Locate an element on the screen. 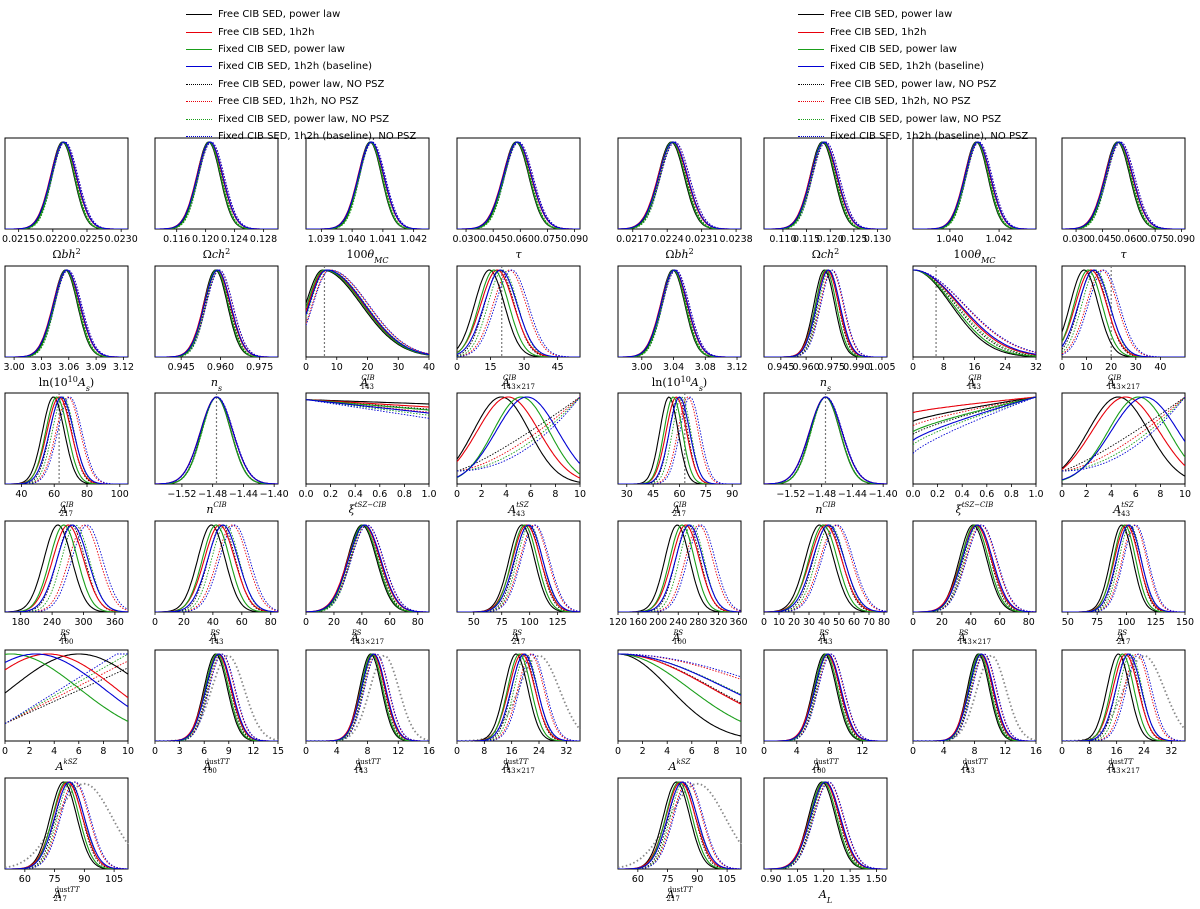 The width and height of the screenshot is (1200, 909). panel-L5: 3.00 3.03 3.06 3.09 3.12 ln(1010As) is located at coordinates (69, 329).